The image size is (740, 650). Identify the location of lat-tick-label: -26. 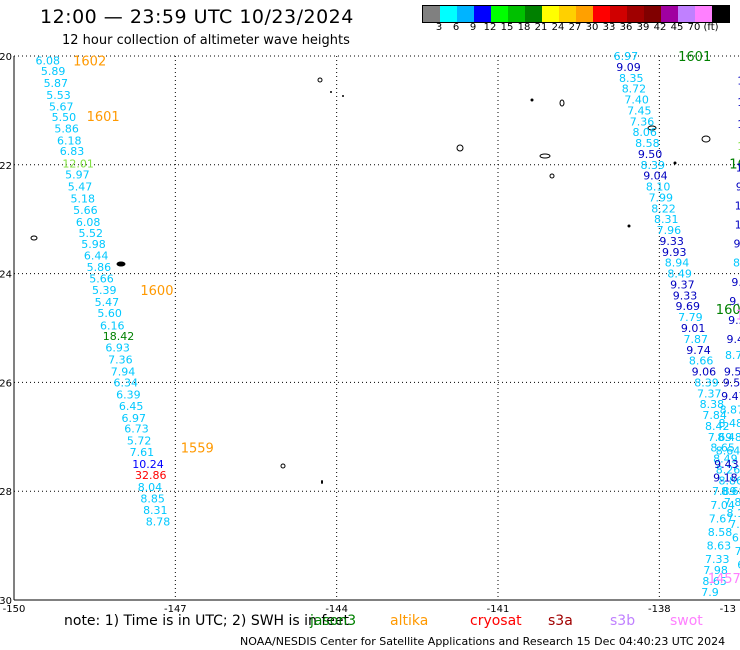
(6, 383).